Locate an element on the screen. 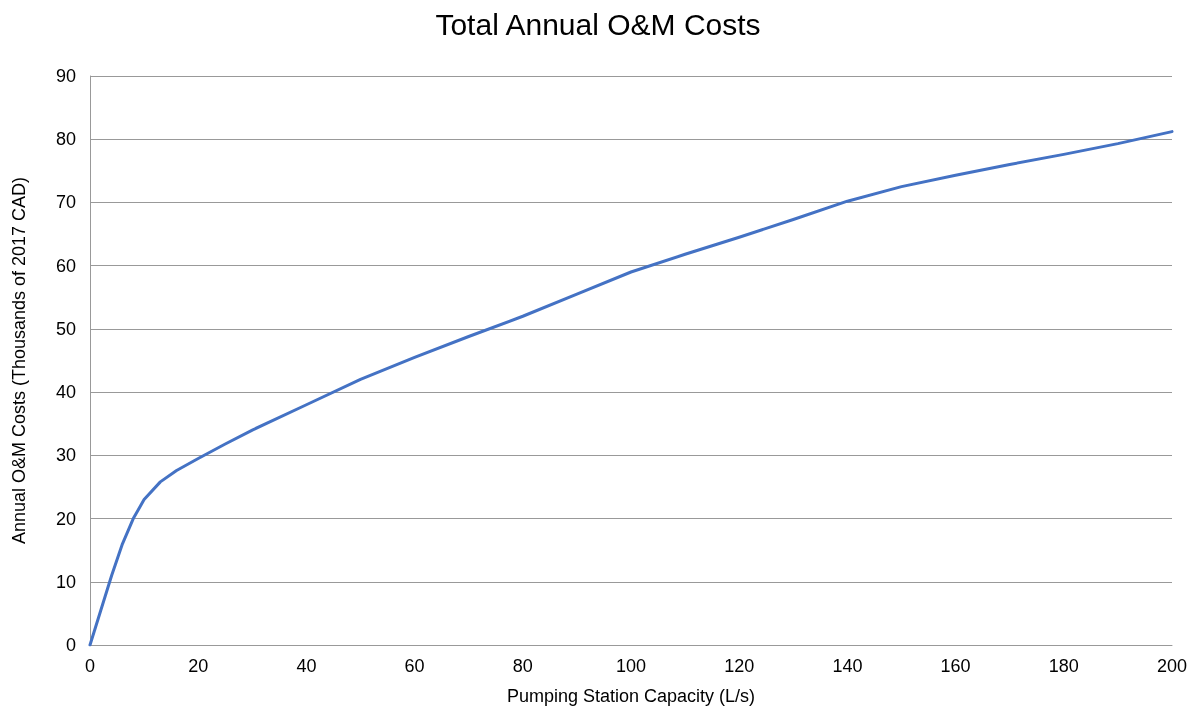 The height and width of the screenshot is (728, 1196). y-tick-label: 0 is located at coordinates (70, 645).